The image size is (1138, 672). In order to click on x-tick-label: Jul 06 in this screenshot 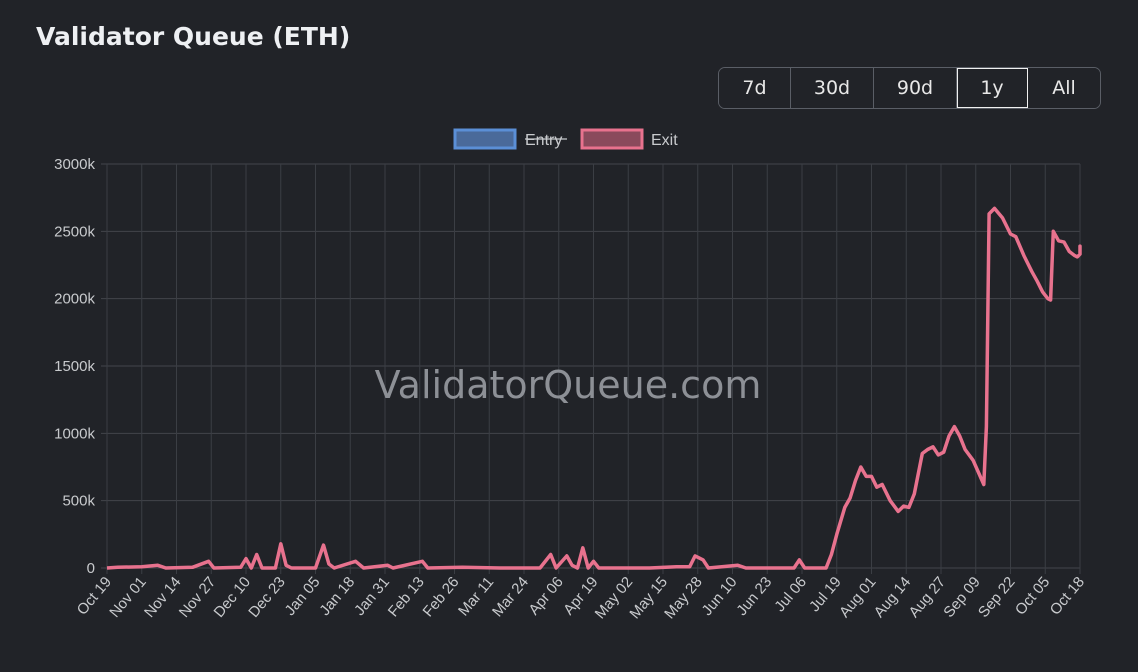, I will do `click(790, 595)`.